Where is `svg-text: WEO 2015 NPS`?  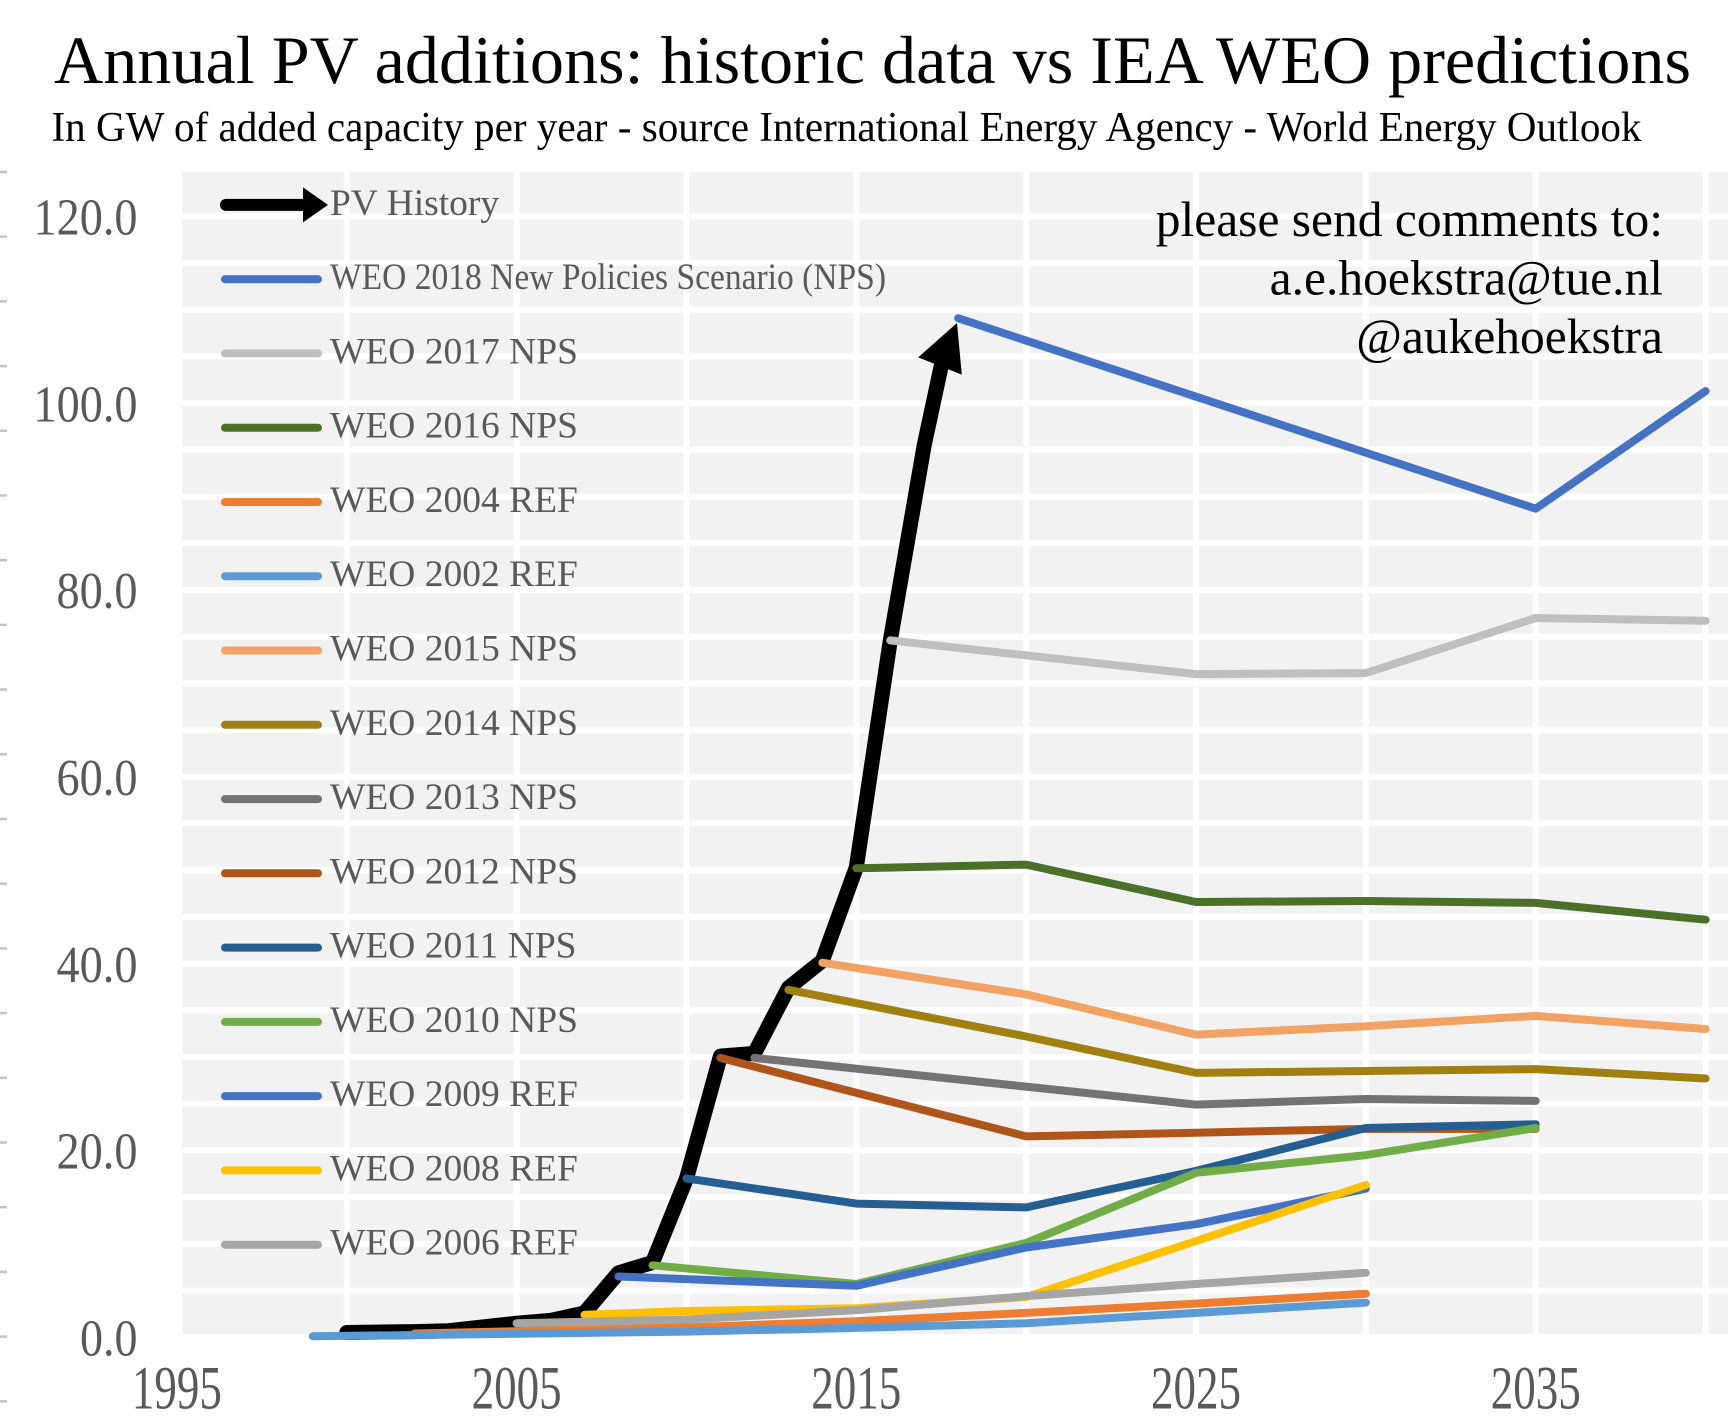
svg-text: WEO 2015 NPS is located at coordinates (454, 649).